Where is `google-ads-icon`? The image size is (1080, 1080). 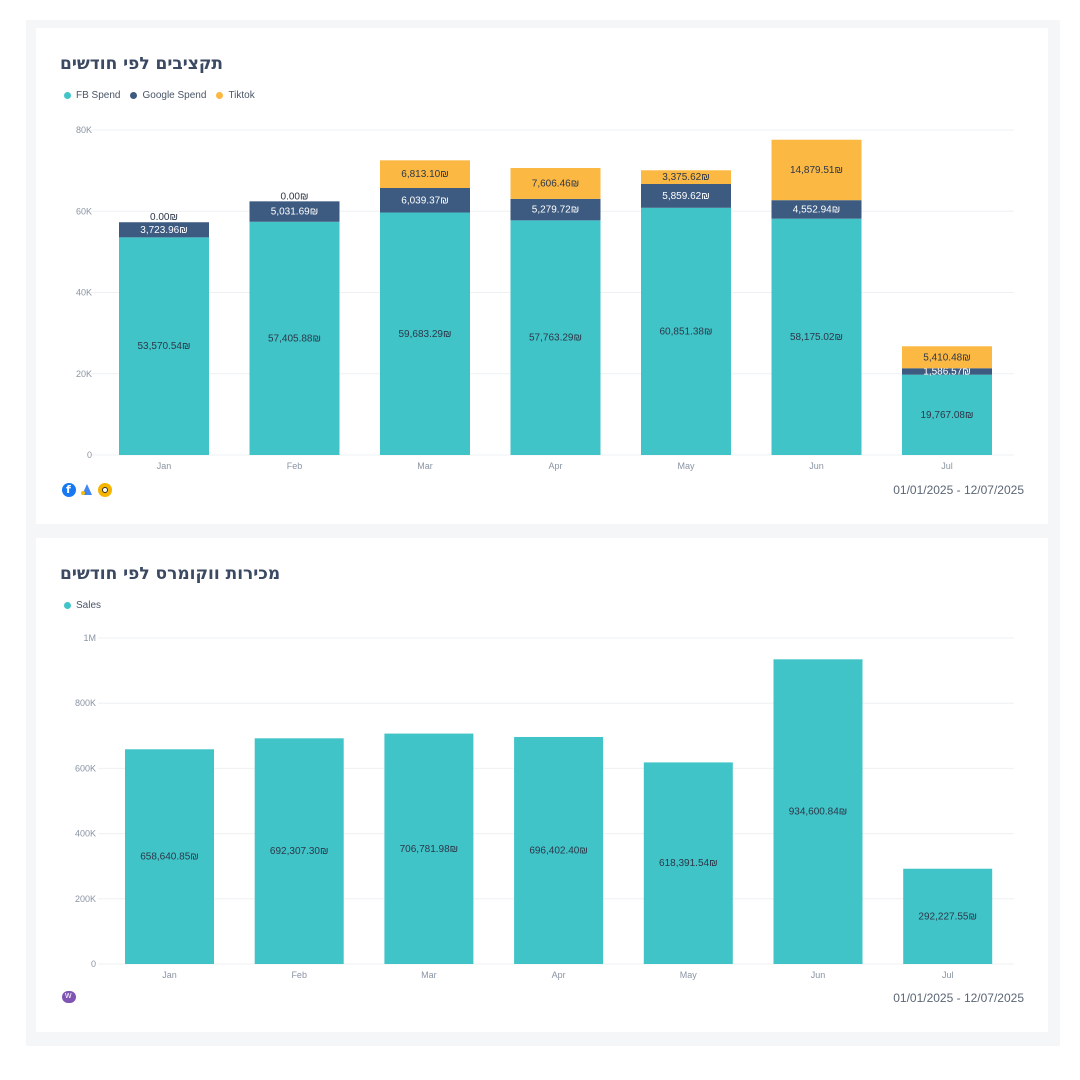 google-ads-icon is located at coordinates (87, 490).